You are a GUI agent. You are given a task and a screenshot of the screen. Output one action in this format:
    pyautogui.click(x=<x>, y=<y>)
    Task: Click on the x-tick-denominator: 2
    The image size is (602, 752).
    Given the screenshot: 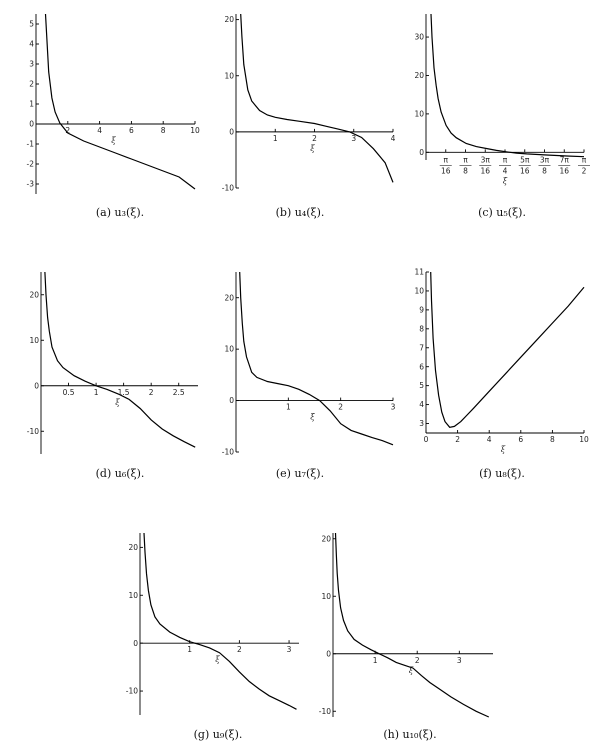 What is the action you would take?
    pyautogui.click(x=584, y=170)
    